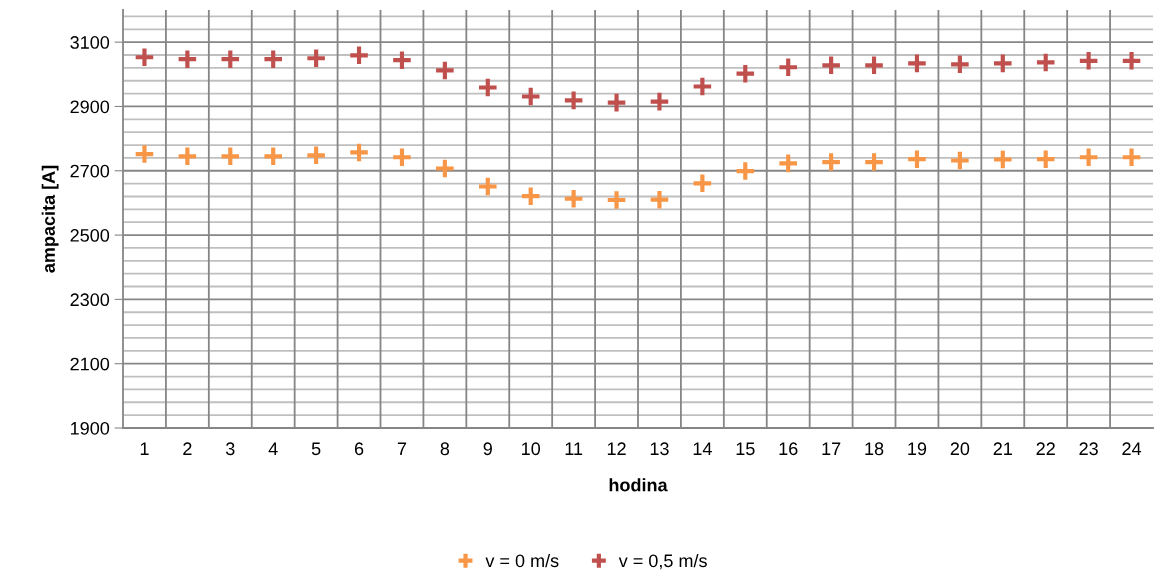 Image resolution: width=1155 pixels, height=587 pixels. Describe the element at coordinates (90, 428) in the screenshot. I see `y-tick-label: 1900` at that location.